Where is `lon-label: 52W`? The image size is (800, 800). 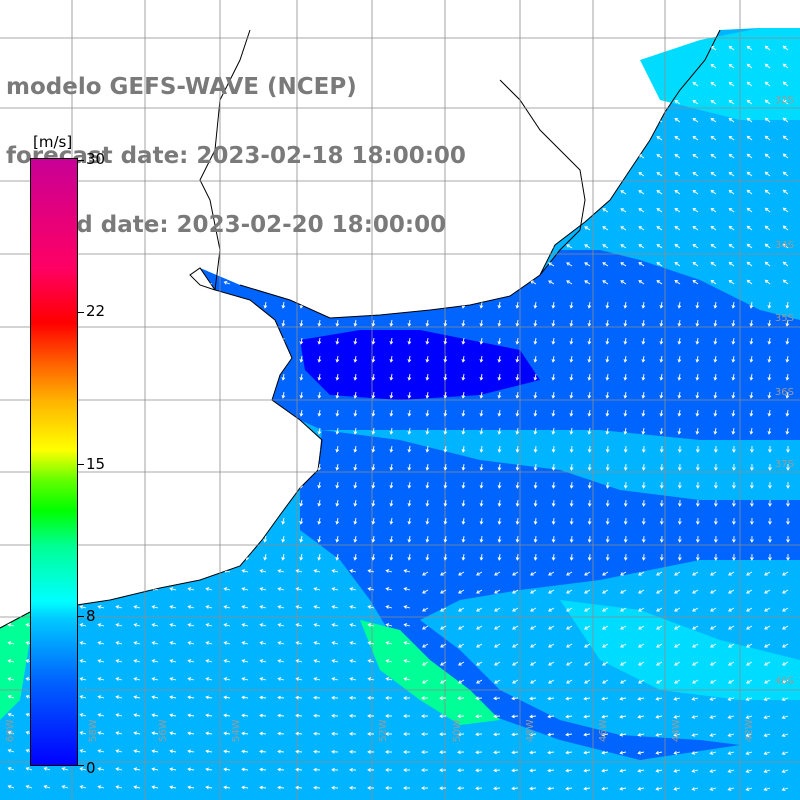 lon-label: 52W is located at coordinates (383, 730).